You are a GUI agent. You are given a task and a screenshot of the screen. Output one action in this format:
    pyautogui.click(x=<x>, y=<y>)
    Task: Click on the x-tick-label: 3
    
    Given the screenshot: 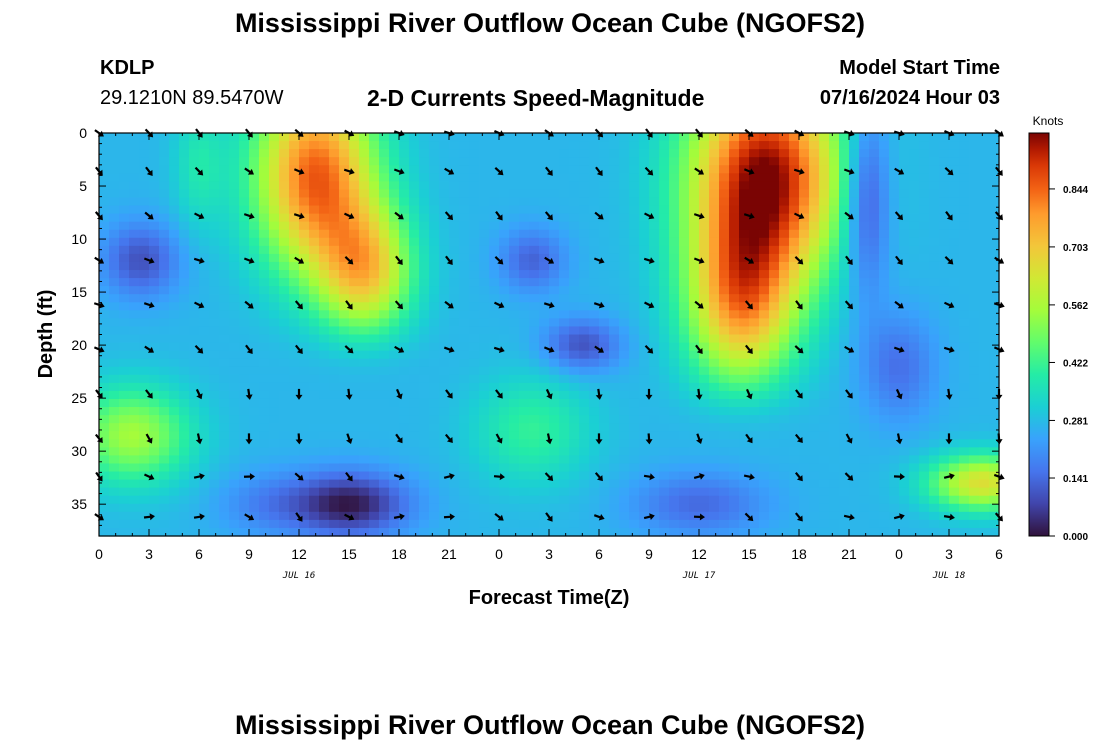 What is the action you would take?
    pyautogui.click(x=549, y=554)
    